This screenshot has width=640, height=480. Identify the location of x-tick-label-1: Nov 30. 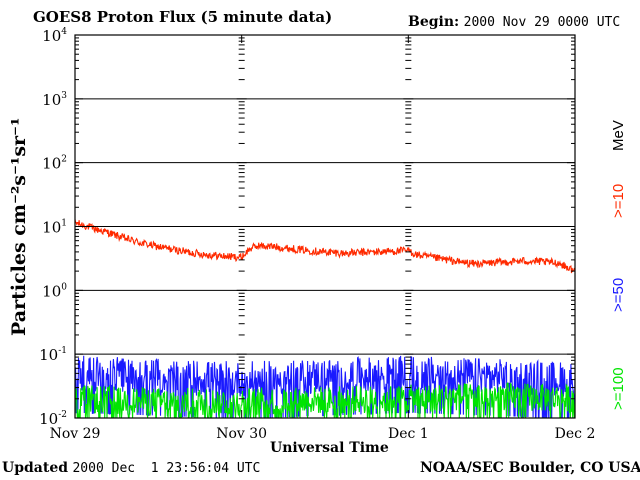
(241, 434).